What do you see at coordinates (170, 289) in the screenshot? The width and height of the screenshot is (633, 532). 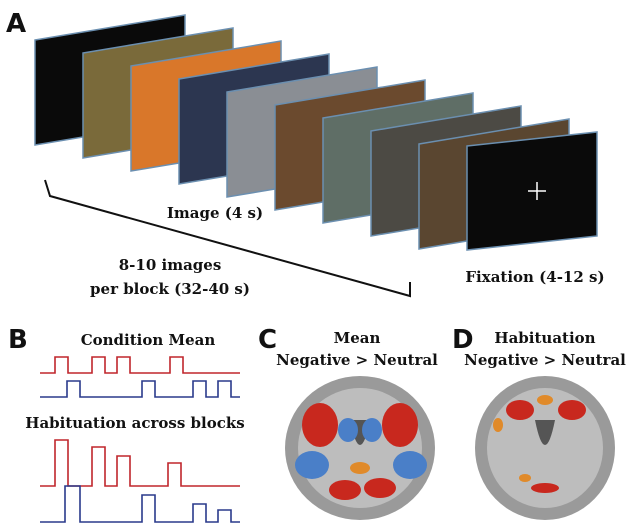 I see `block-caption: per block (32-40 s)` at bounding box center [170, 289].